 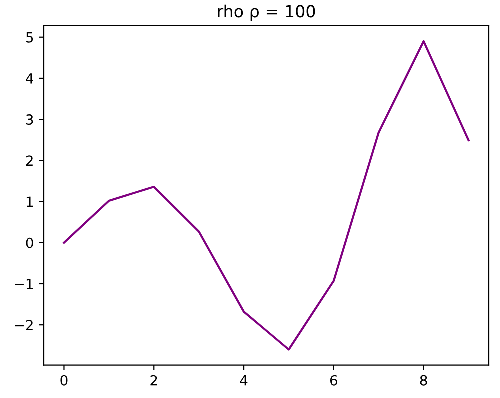 What do you see at coordinates (154, 380) in the screenshot?
I see `x-tick-label: 2` at bounding box center [154, 380].